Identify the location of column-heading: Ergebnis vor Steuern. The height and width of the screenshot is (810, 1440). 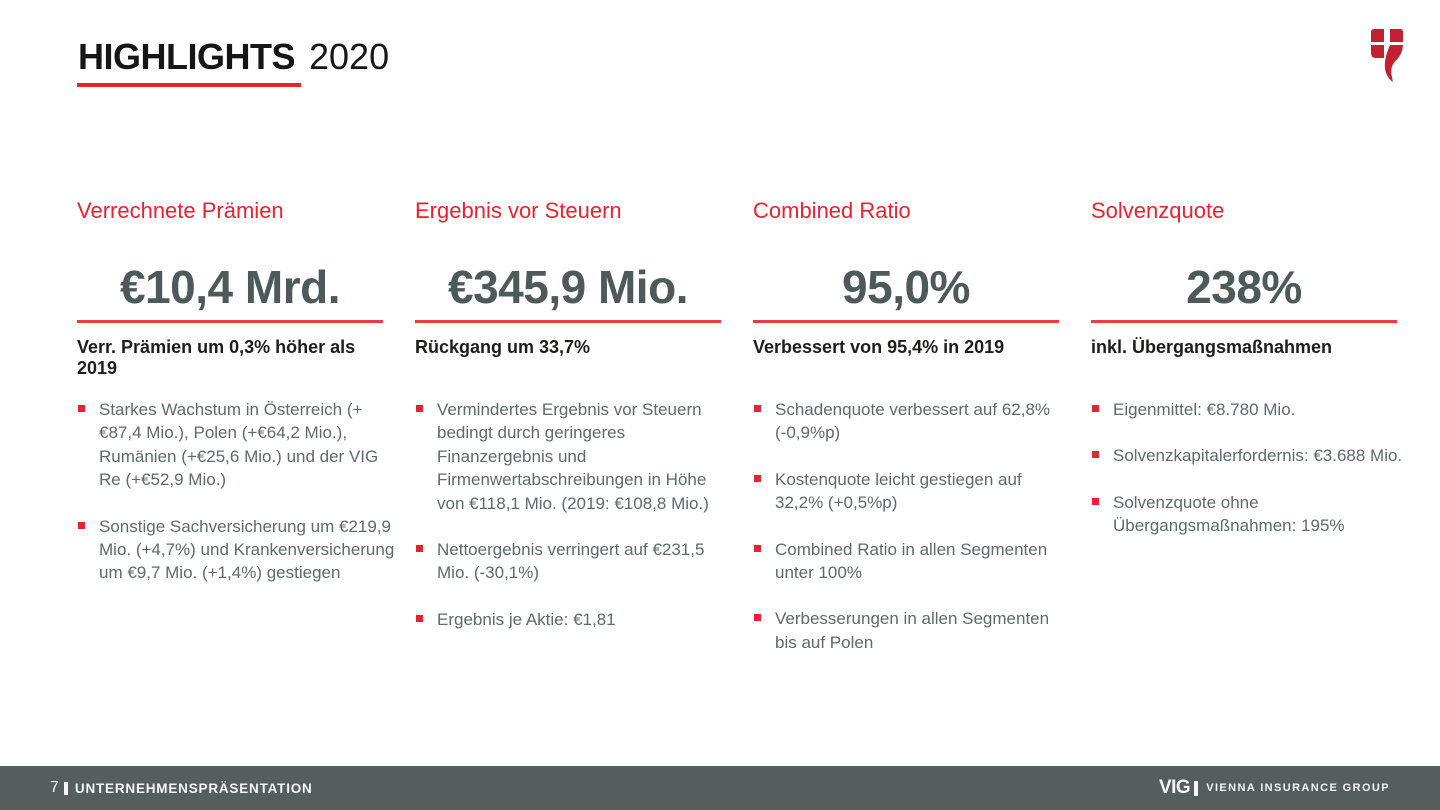
(518, 210).